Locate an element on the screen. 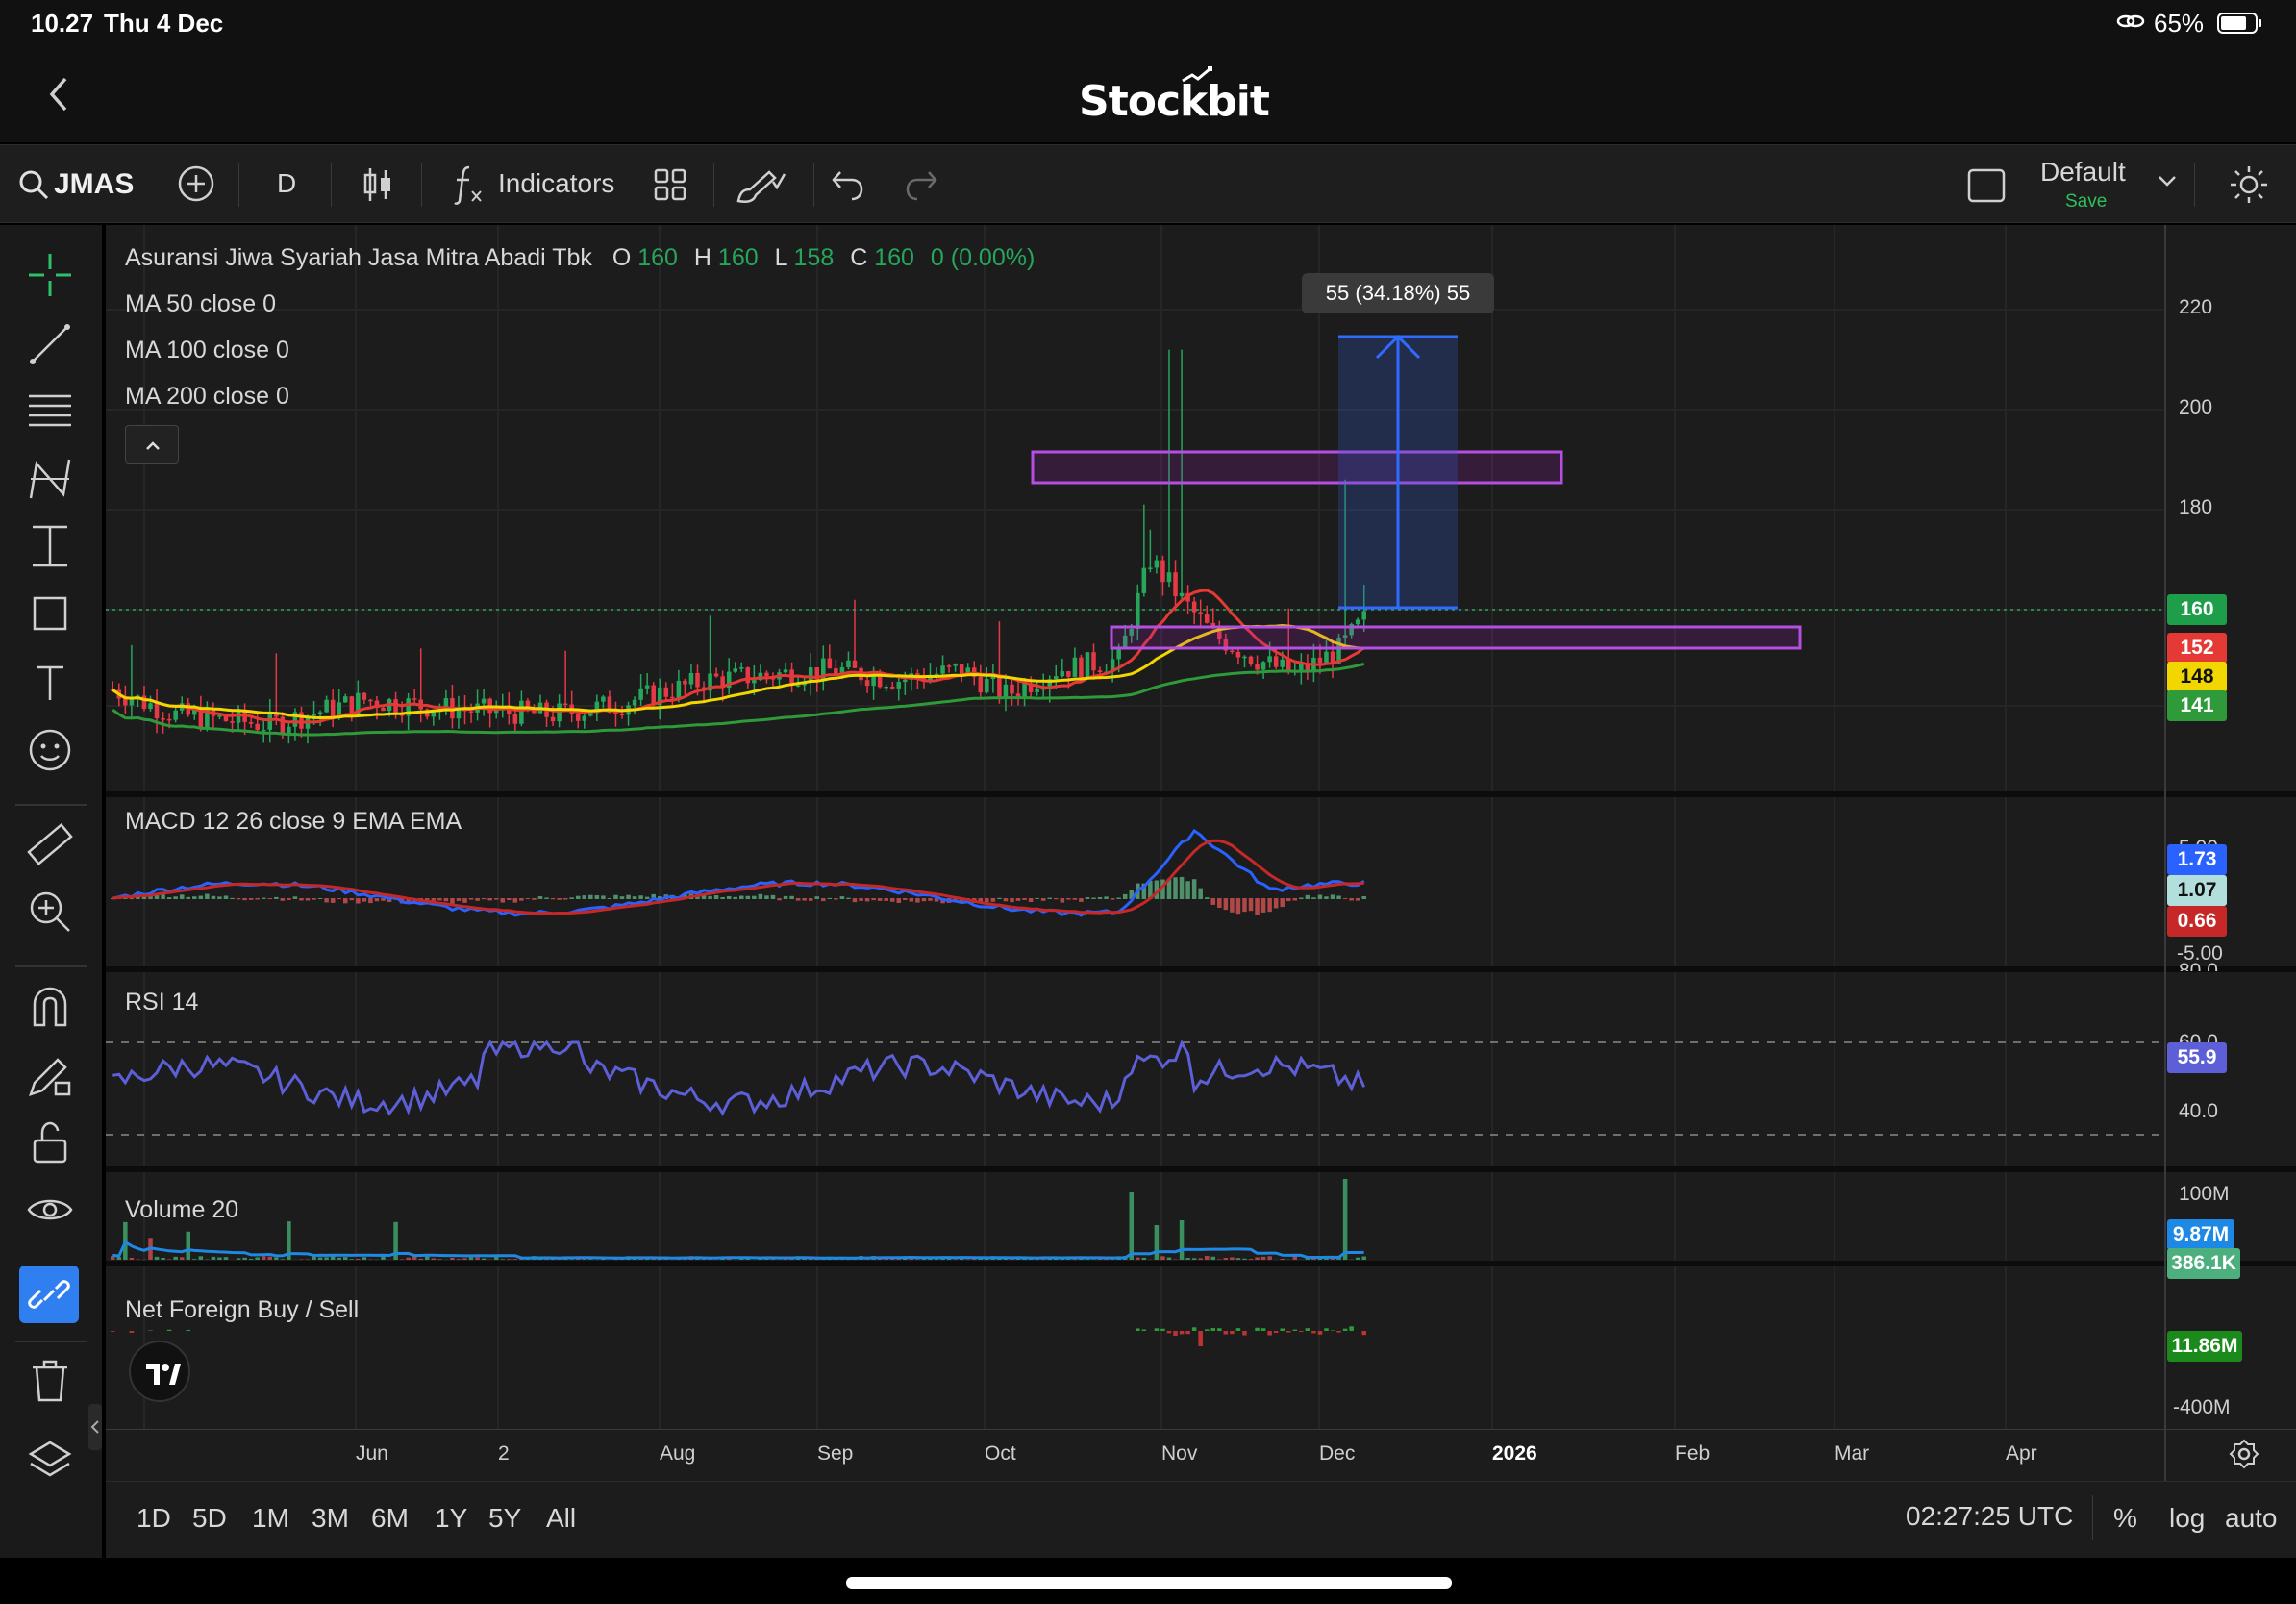 This screenshot has width=2296, height=1604. ma200-line is located at coordinates (738, 700).